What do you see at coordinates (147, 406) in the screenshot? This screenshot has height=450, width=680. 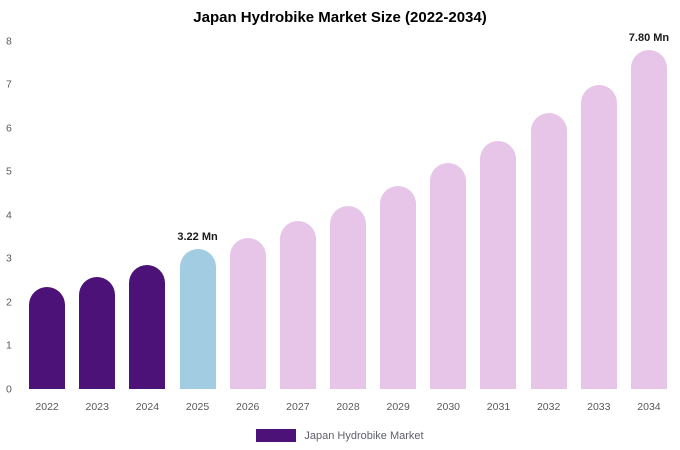 I see `x-tick-label: 2024` at bounding box center [147, 406].